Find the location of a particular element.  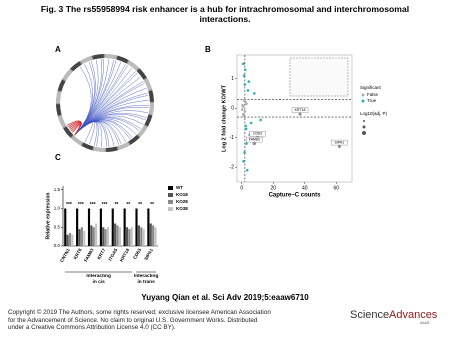

y-tick-label: 0.0 is located at coordinates (57, 245).